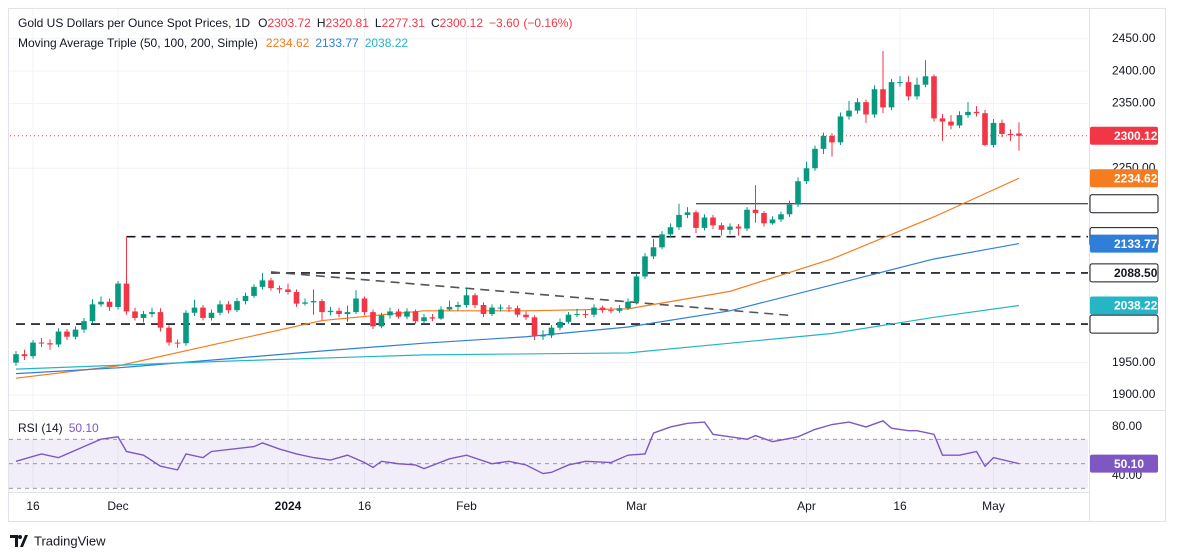 The image size is (1177, 559). I want to click on moving-average-label: 2133.77, so click(1136, 244).